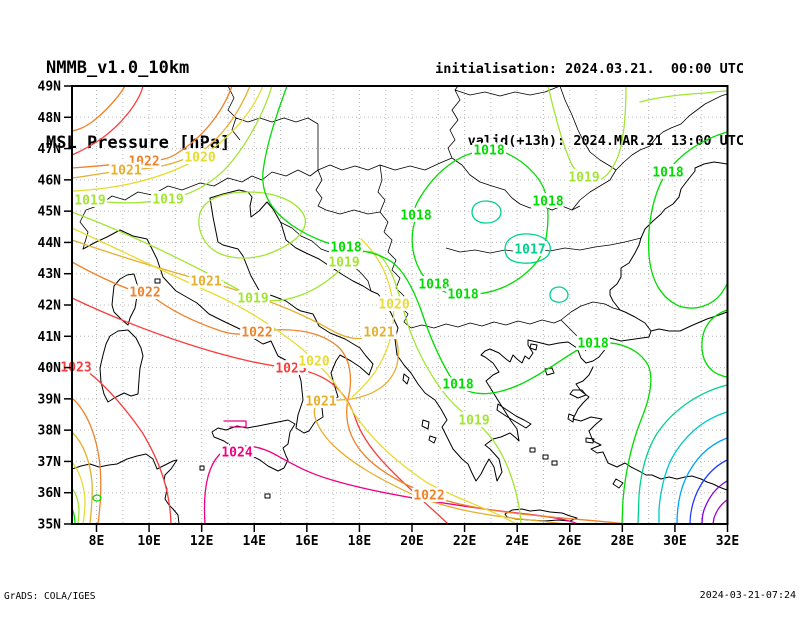 Image resolution: width=800 pixels, height=618 pixels. Describe the element at coordinates (148, 541) in the screenshot. I see `lon-label: 10E` at that location.